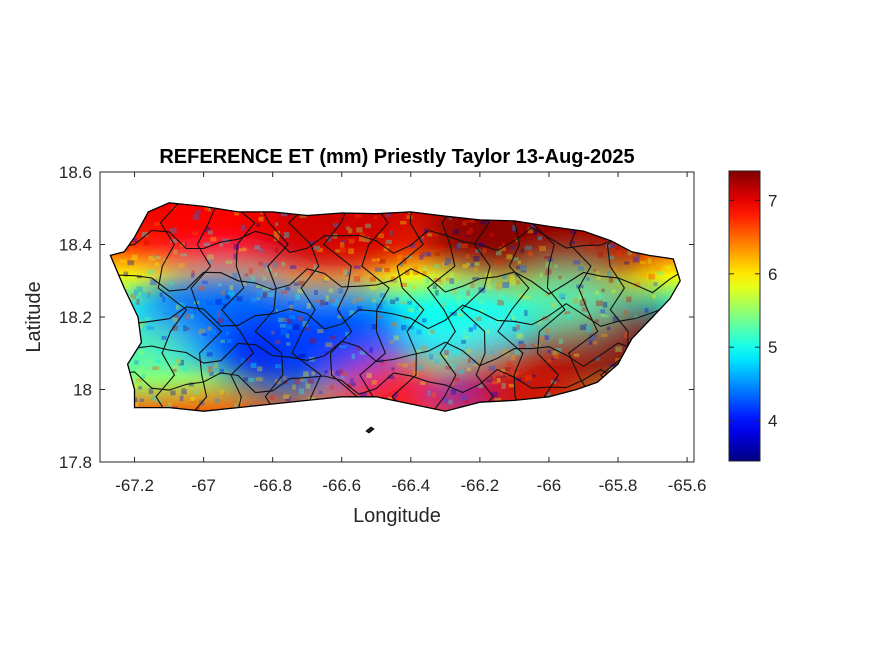  I want to click on x-tick-label: -66, so click(549, 485).